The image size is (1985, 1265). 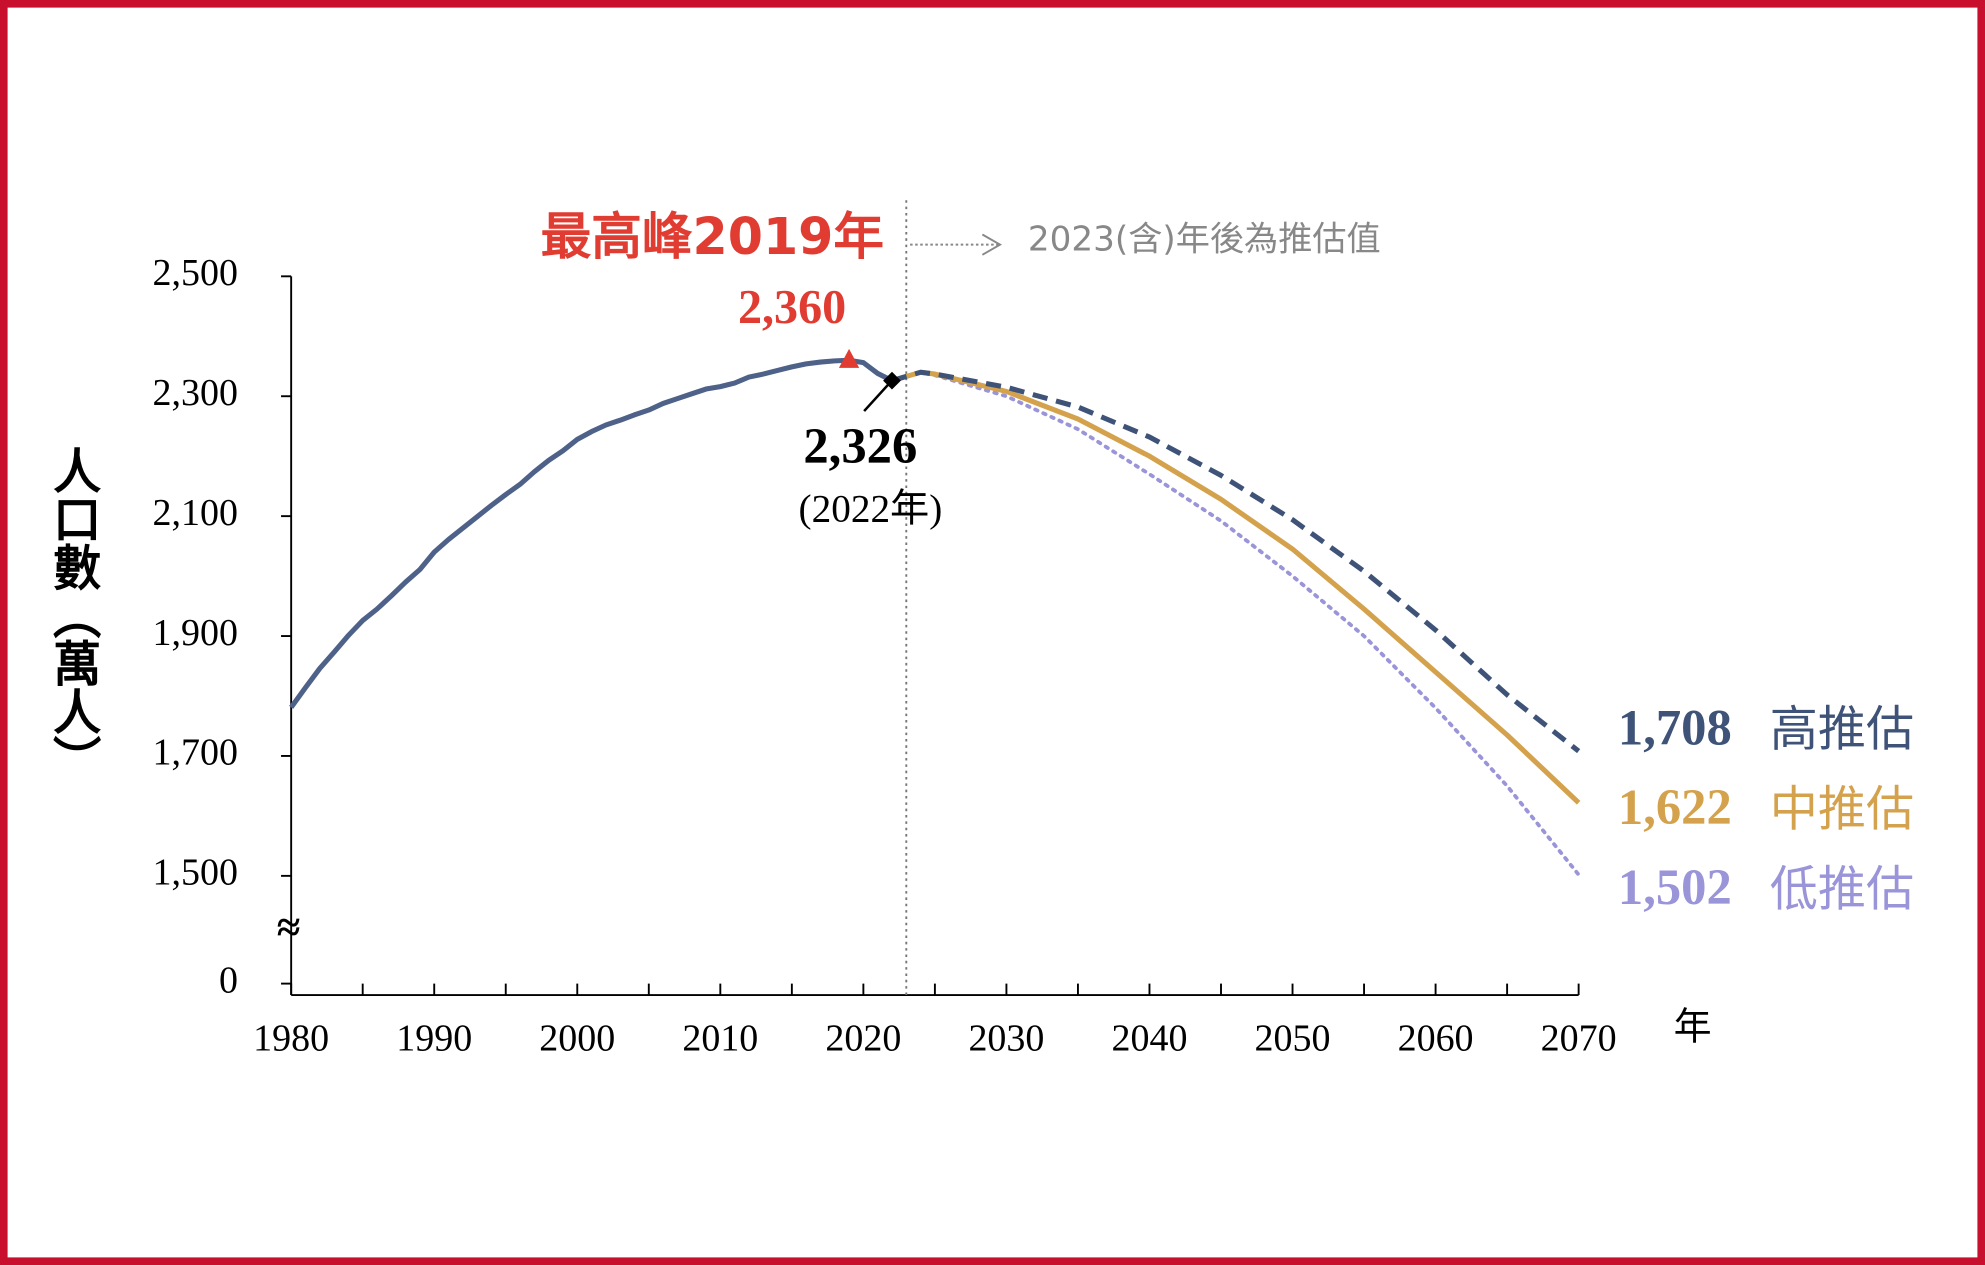 What do you see at coordinates (195, 873) in the screenshot?
I see `y-tick-label: 1,500` at bounding box center [195, 873].